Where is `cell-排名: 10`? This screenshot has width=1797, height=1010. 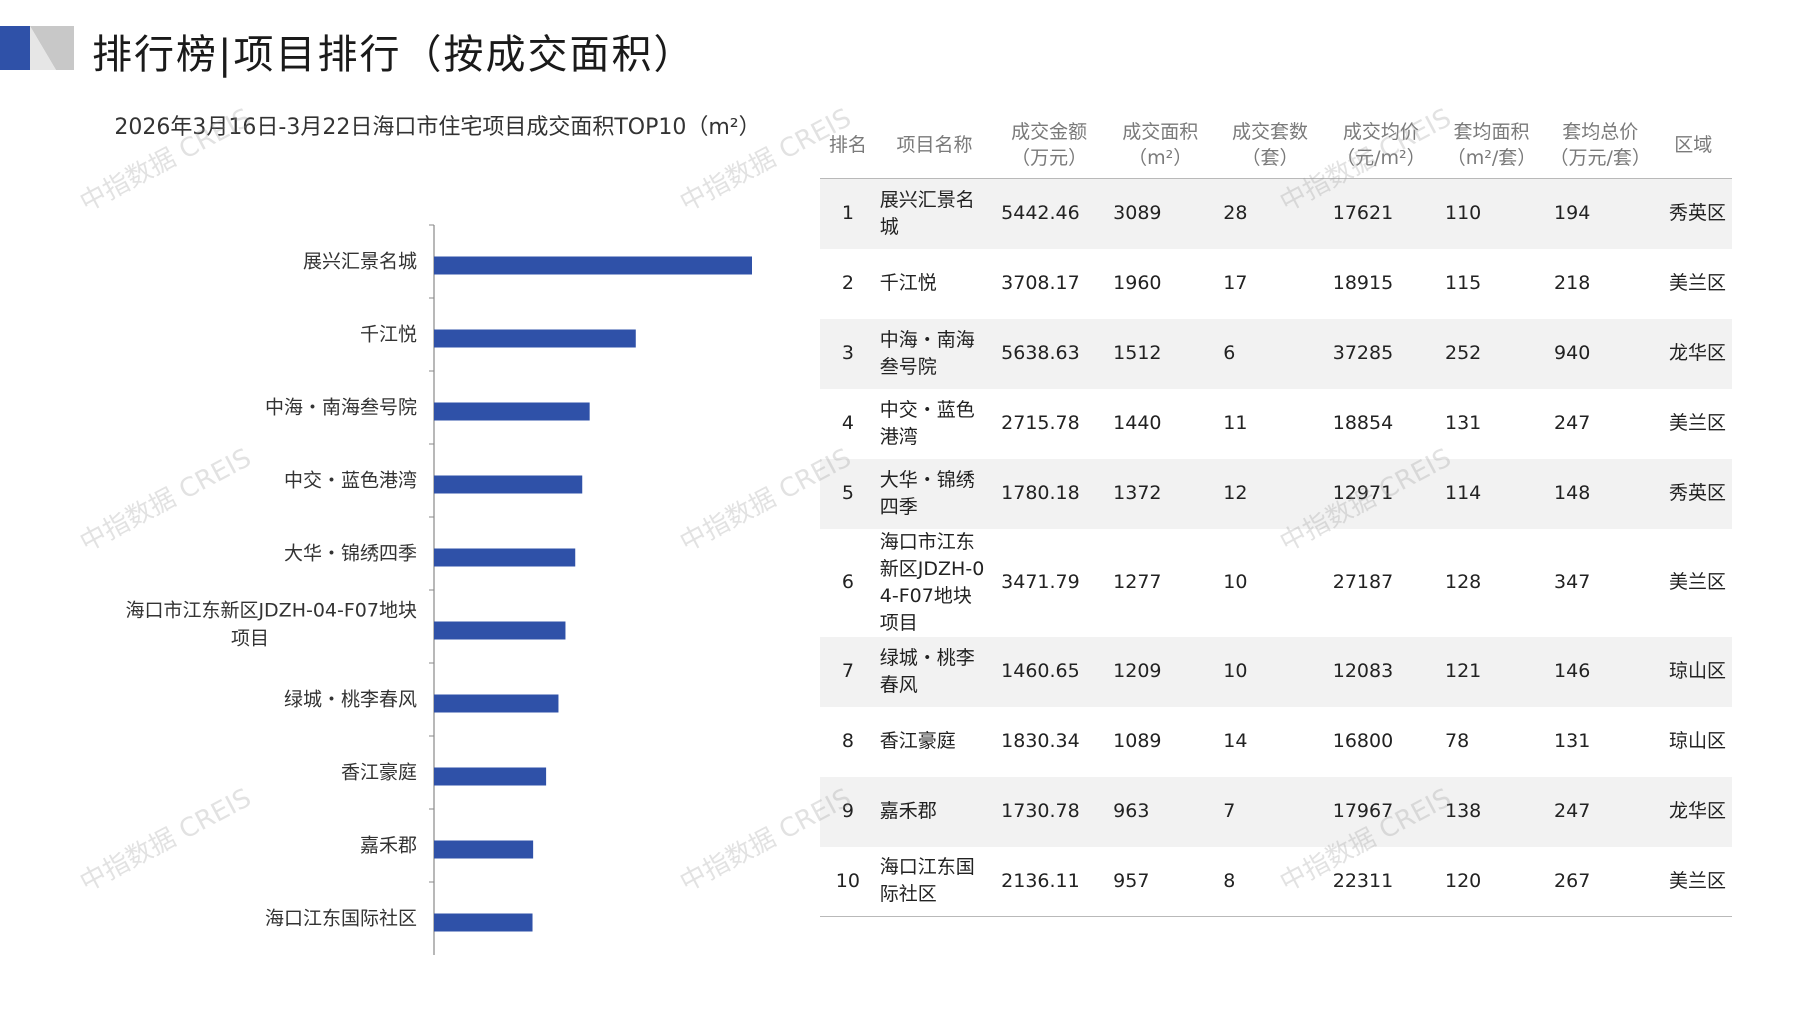
cell-排名: 10 is located at coordinates (848, 881).